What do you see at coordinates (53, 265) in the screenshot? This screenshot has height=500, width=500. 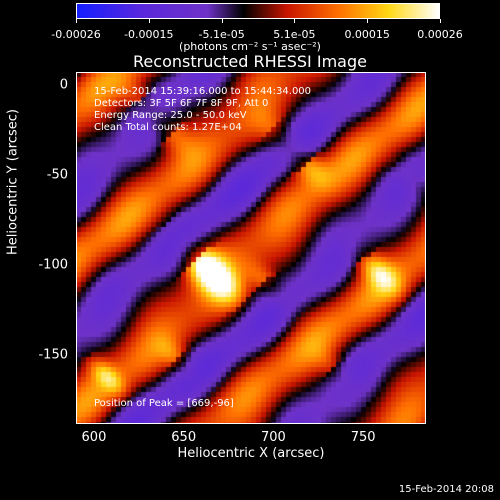 I see `y-tick-label: -100` at bounding box center [53, 265].